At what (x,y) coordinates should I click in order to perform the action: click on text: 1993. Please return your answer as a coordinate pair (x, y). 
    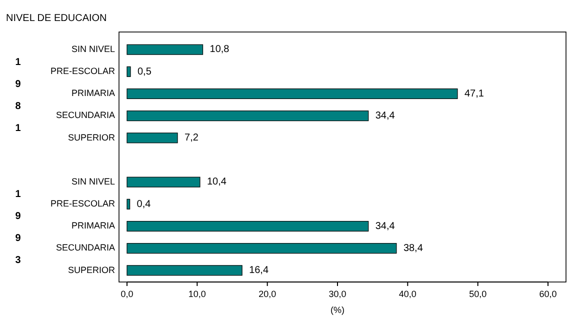
    Looking at the image, I should click on (18, 227).